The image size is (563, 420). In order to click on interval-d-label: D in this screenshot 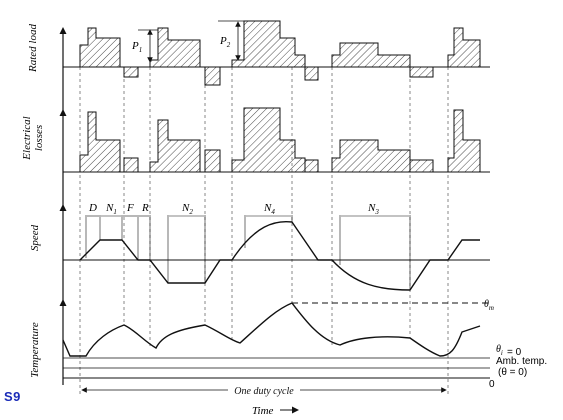, I will do `click(92, 208)`.